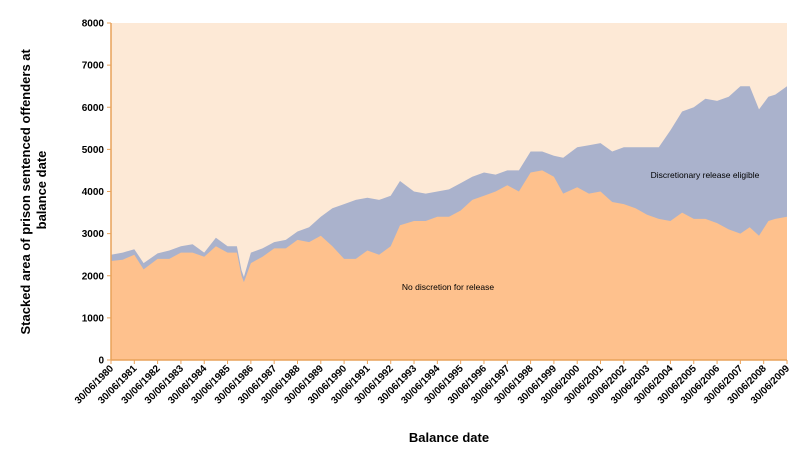 The image size is (800, 463). What do you see at coordinates (93, 66) in the screenshot?
I see `y-tick-label: 7000` at bounding box center [93, 66].